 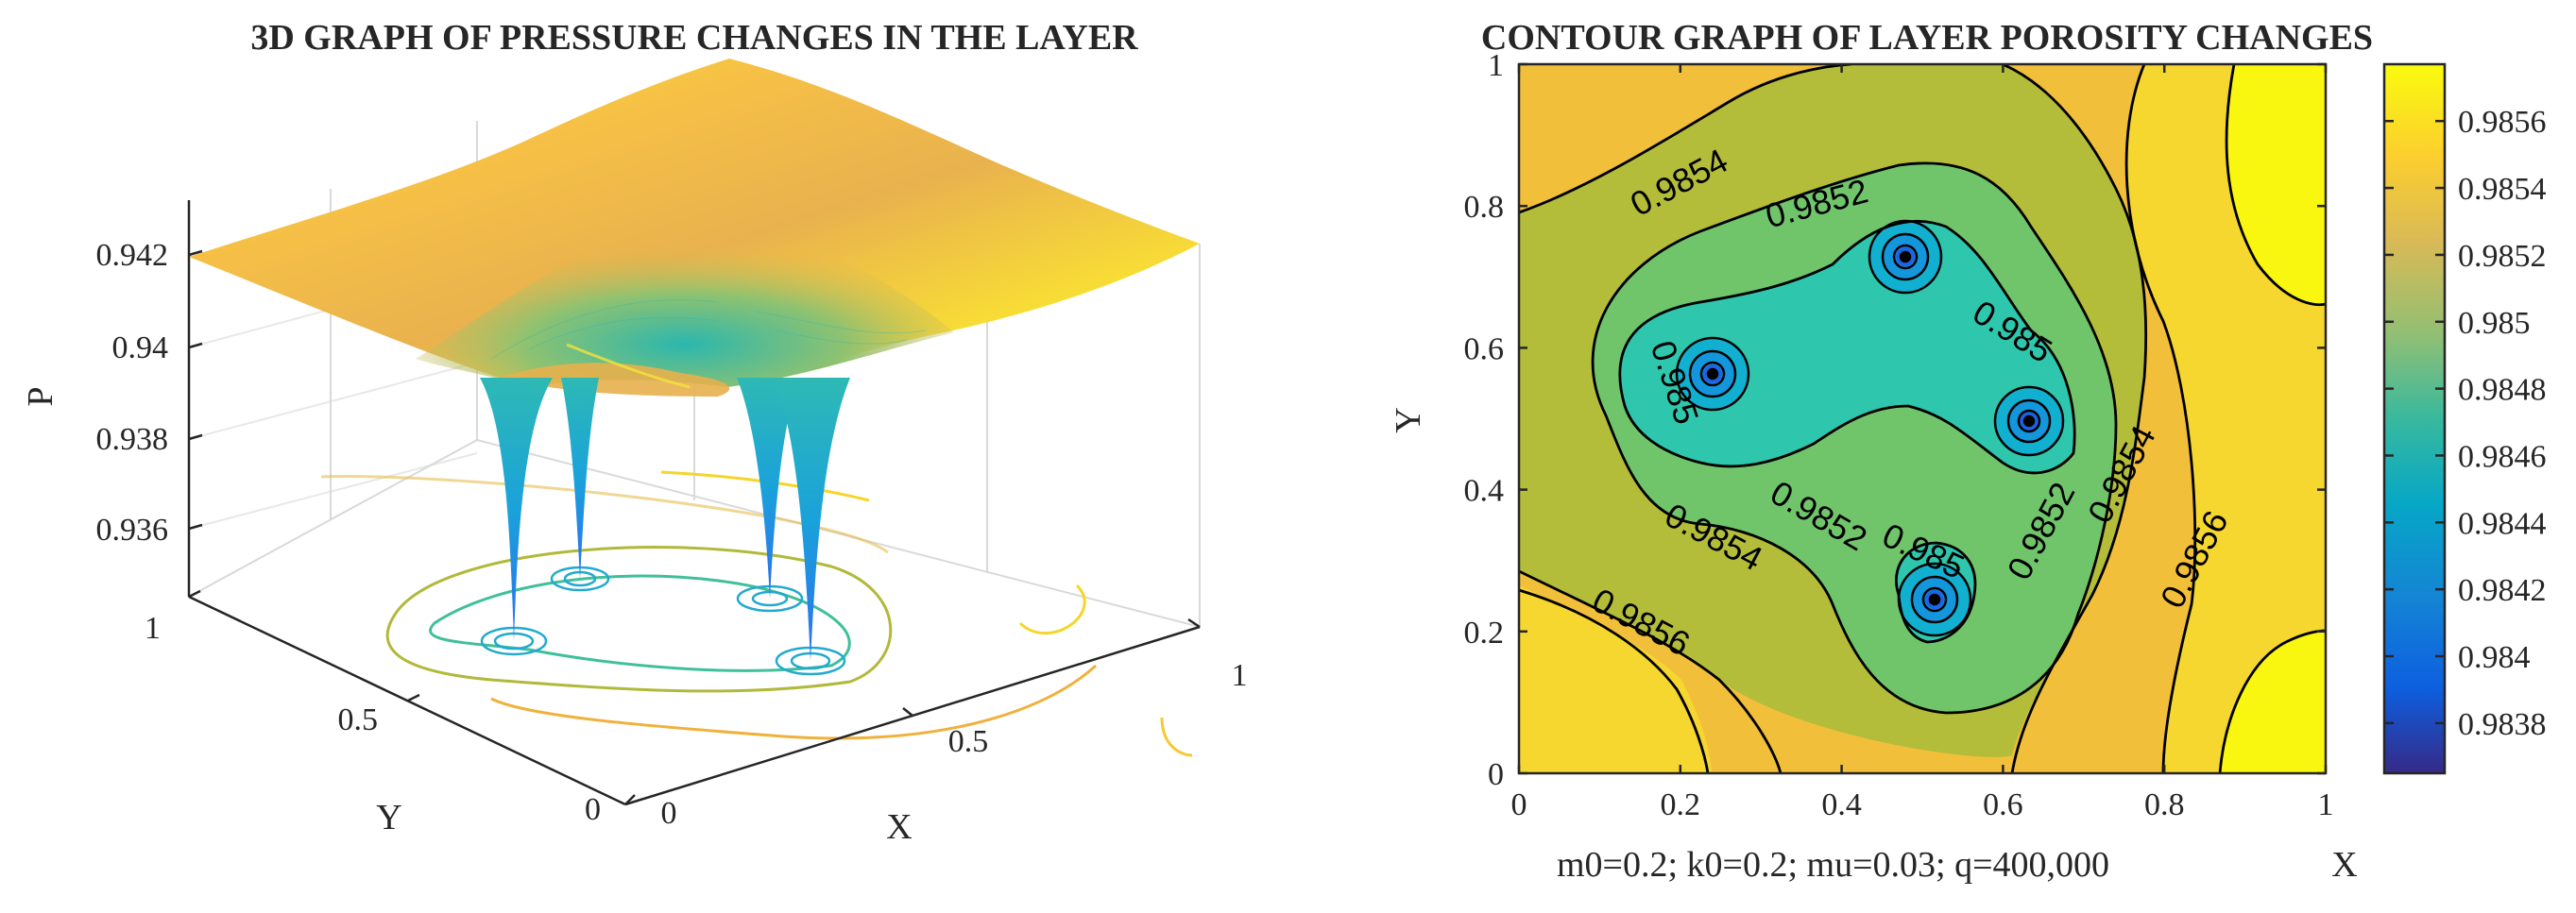 What do you see at coordinates (2502, 724) in the screenshot?
I see `colorbar-tick-label: 0.9838` at bounding box center [2502, 724].